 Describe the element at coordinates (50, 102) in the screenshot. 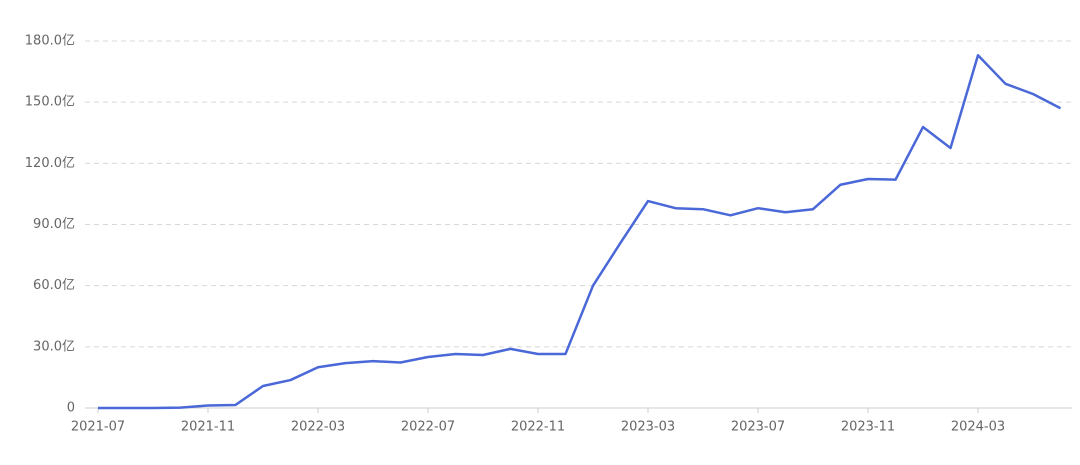

I see `y-tick-label: 150.0亿` at that location.